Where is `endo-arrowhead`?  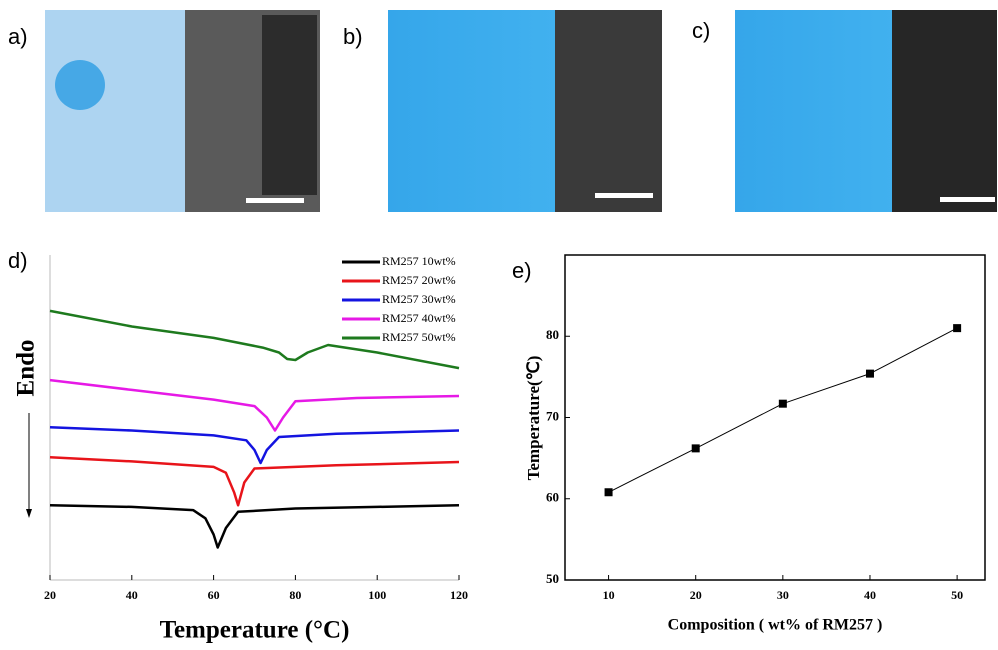 endo-arrowhead is located at coordinates (29, 513).